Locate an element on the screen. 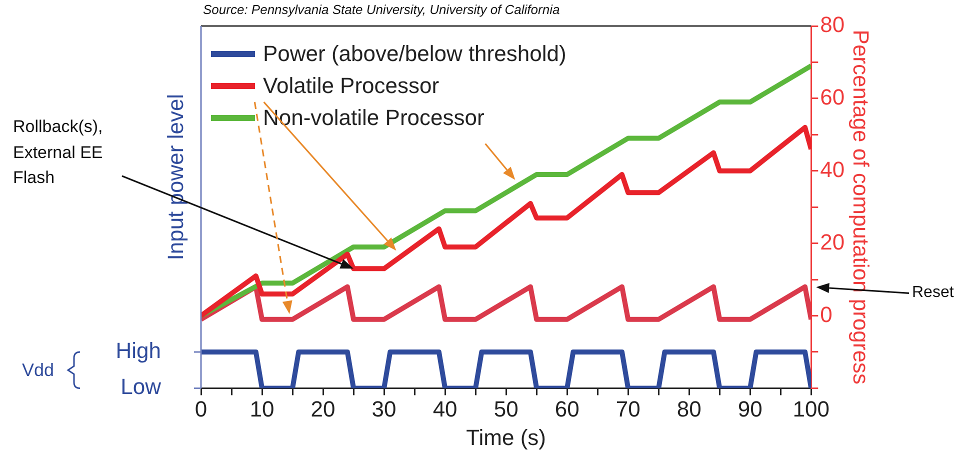 The image size is (957, 454). text: Rollback(s), External EE Flash is located at coordinates (58, 152).